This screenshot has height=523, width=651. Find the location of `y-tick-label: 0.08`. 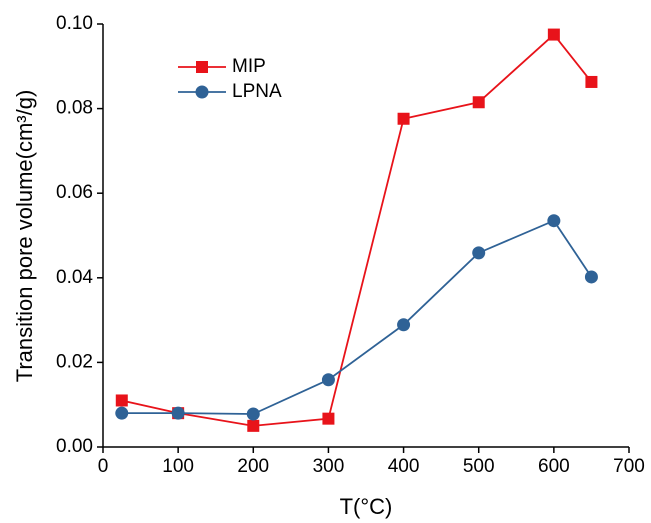

y-tick-label: 0.08 is located at coordinates (74, 108).